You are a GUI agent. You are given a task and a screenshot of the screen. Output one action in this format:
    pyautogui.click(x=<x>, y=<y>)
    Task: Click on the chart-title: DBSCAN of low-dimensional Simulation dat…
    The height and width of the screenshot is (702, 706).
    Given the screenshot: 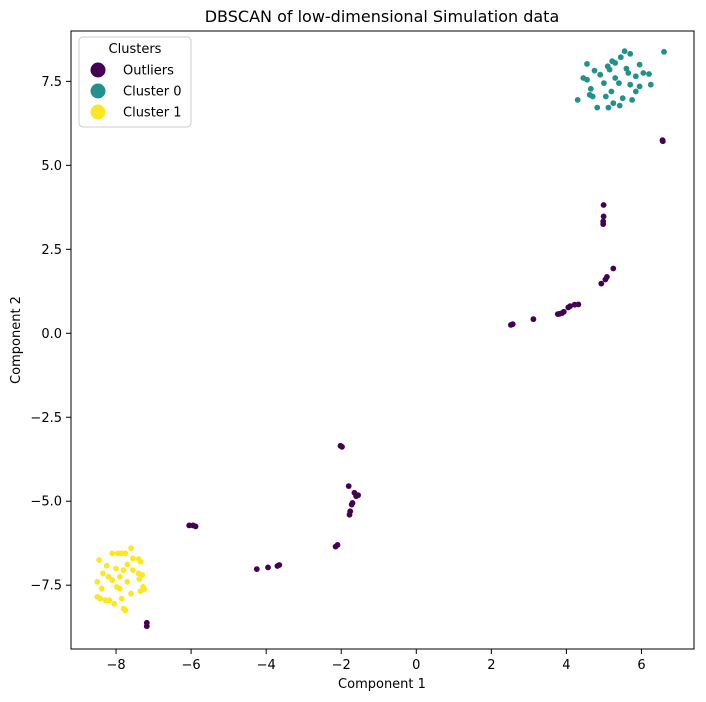 What is the action you would take?
    pyautogui.click(x=382, y=16)
    